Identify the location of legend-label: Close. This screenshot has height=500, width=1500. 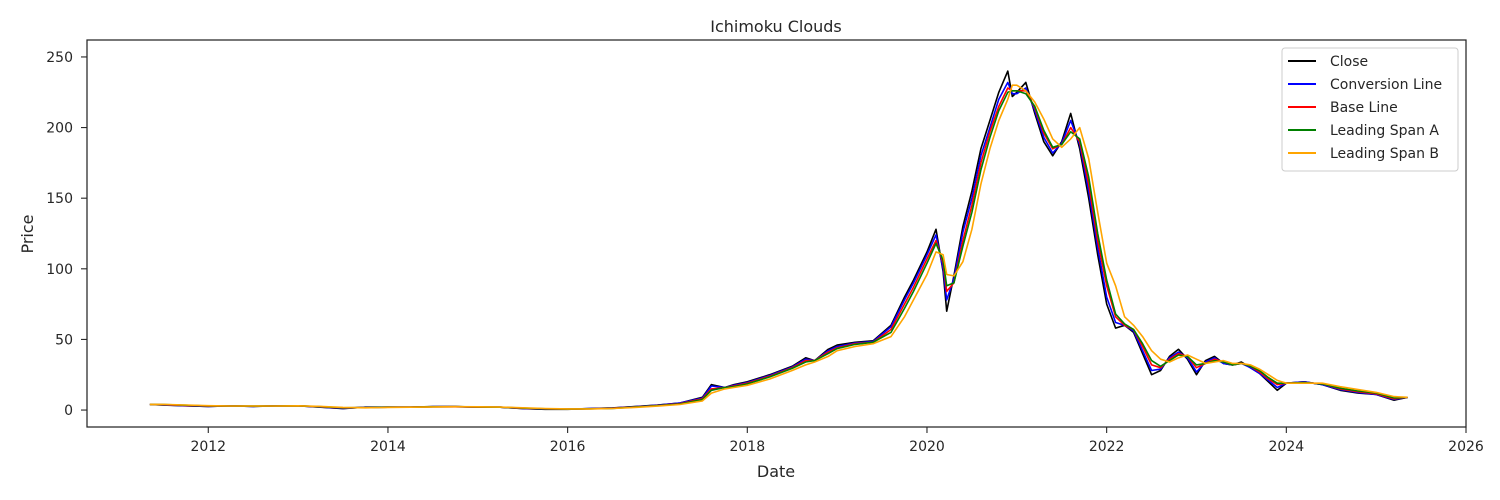
(1349, 62).